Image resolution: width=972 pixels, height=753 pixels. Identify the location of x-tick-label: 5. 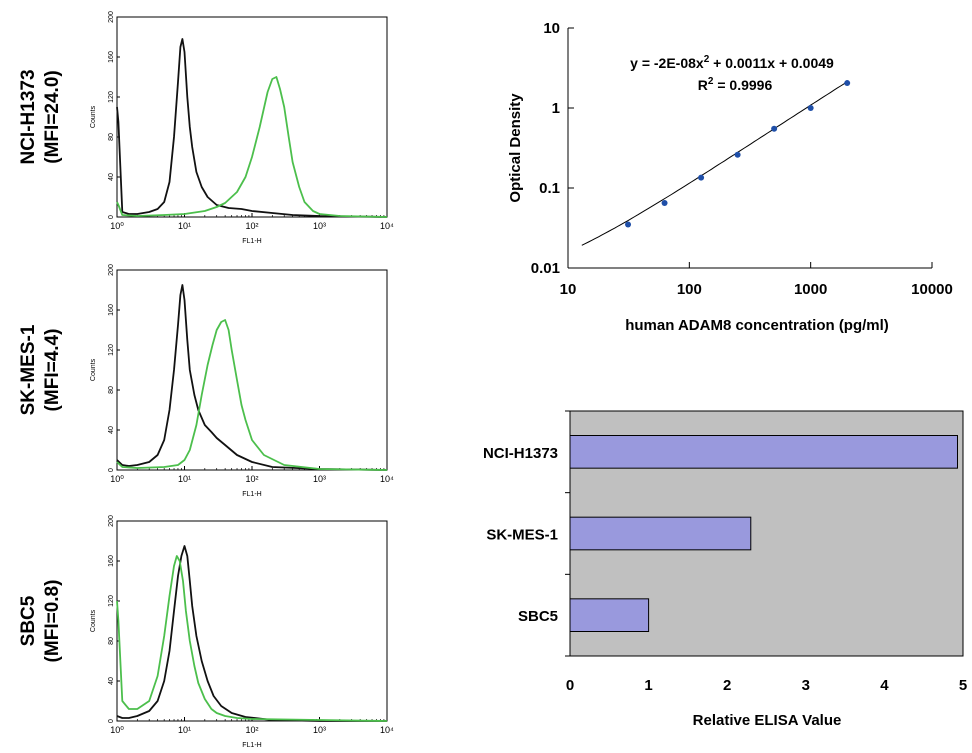
(963, 685).